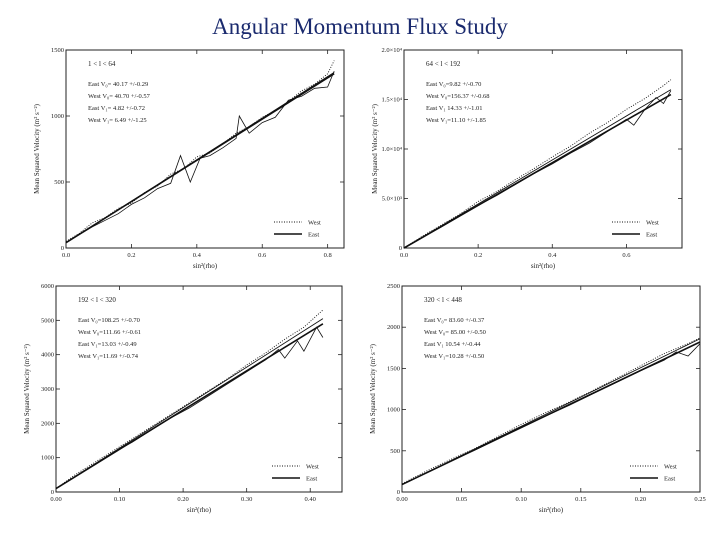 The width and height of the screenshot is (720, 540). Describe the element at coordinates (454, 320) in the screenshot. I see `fit-annotation: East V₀= 83.60 +/-0.37` at that location.